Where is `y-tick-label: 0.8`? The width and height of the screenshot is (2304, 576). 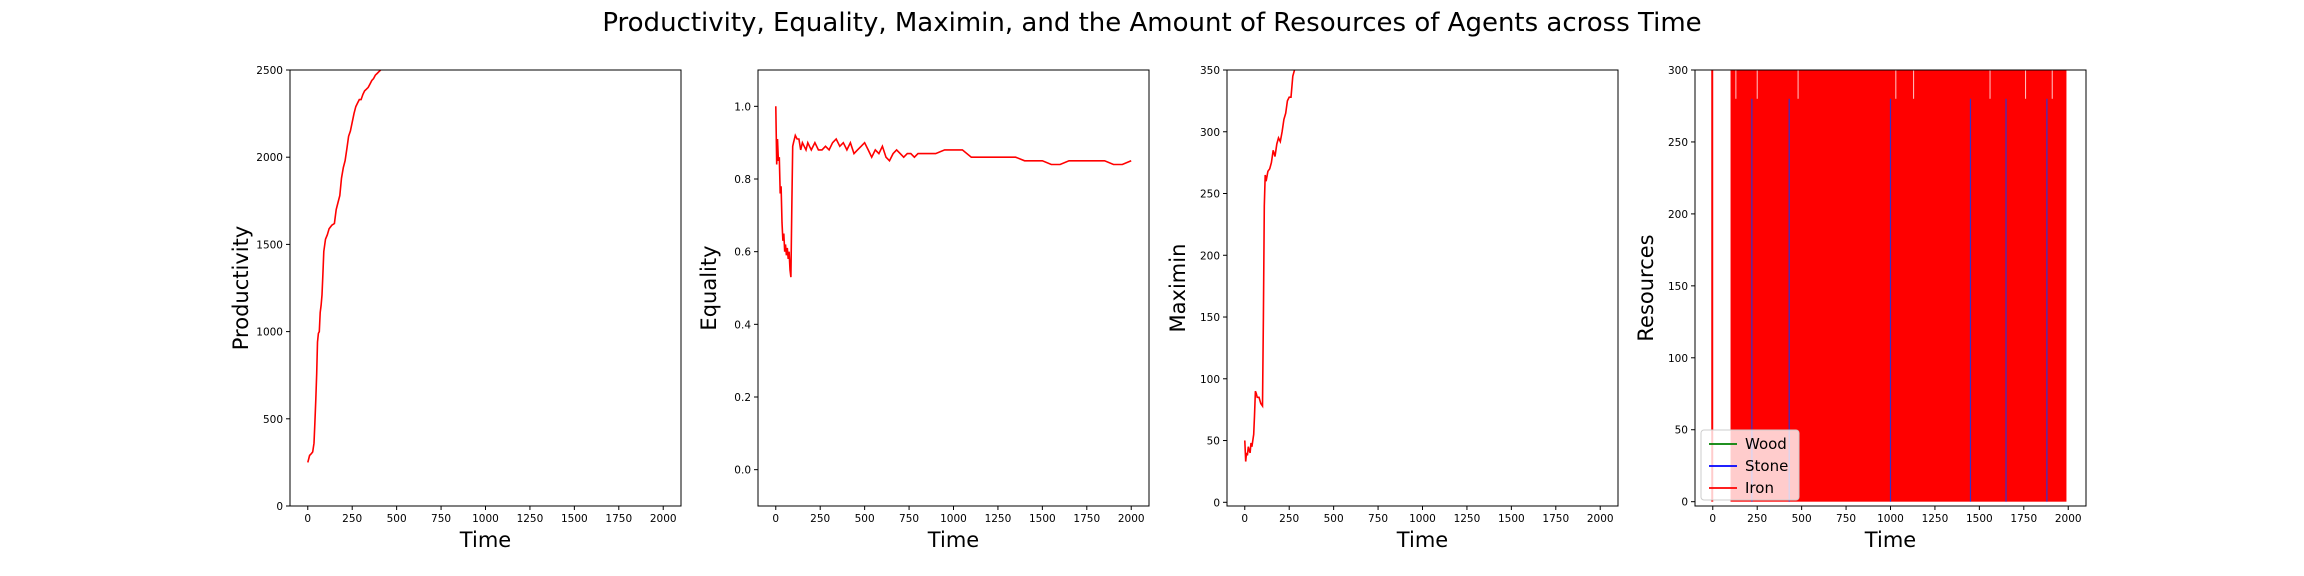
y-tick-label: 0.8 is located at coordinates (742, 180).